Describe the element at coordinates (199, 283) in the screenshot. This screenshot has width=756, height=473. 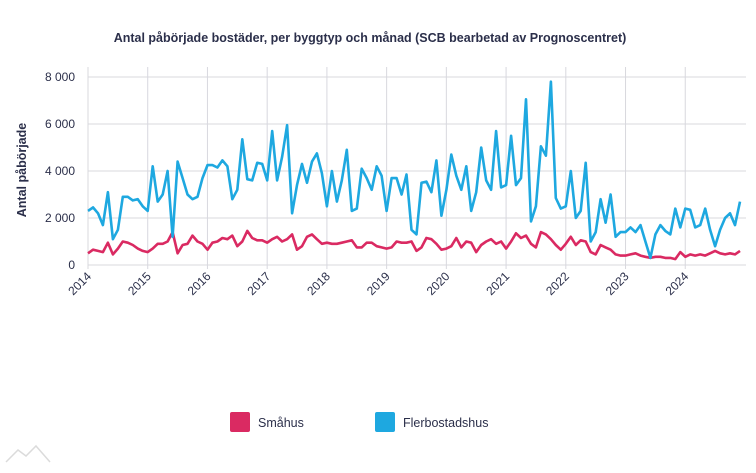
I see `x-tick-label: 2016` at that location.